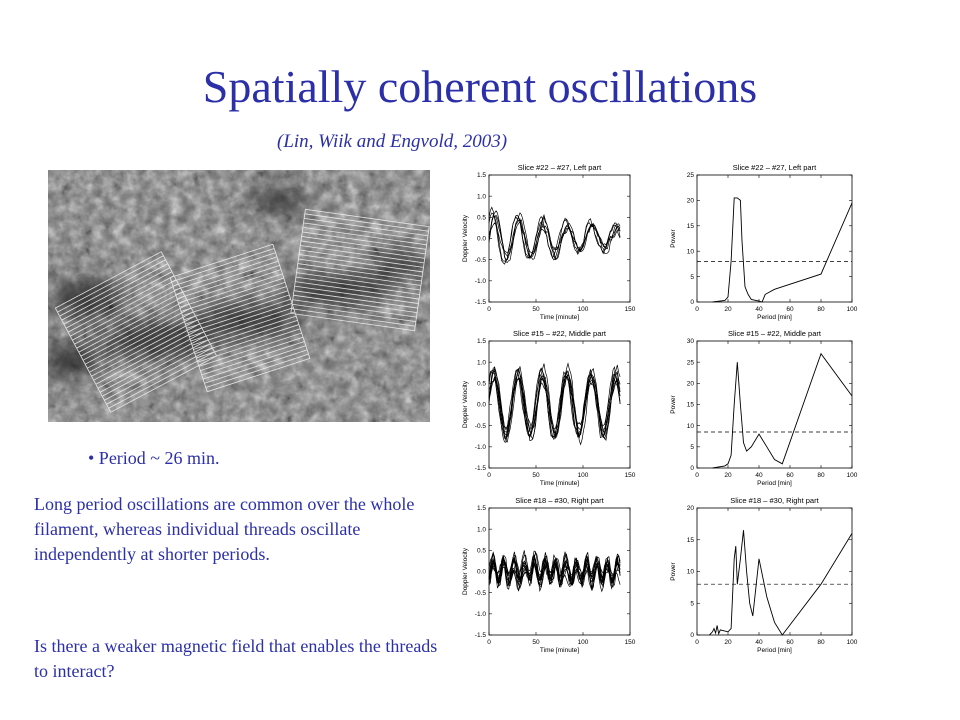 The width and height of the screenshot is (960, 720). I want to click on y-tick-label: 0, so click(692, 302).